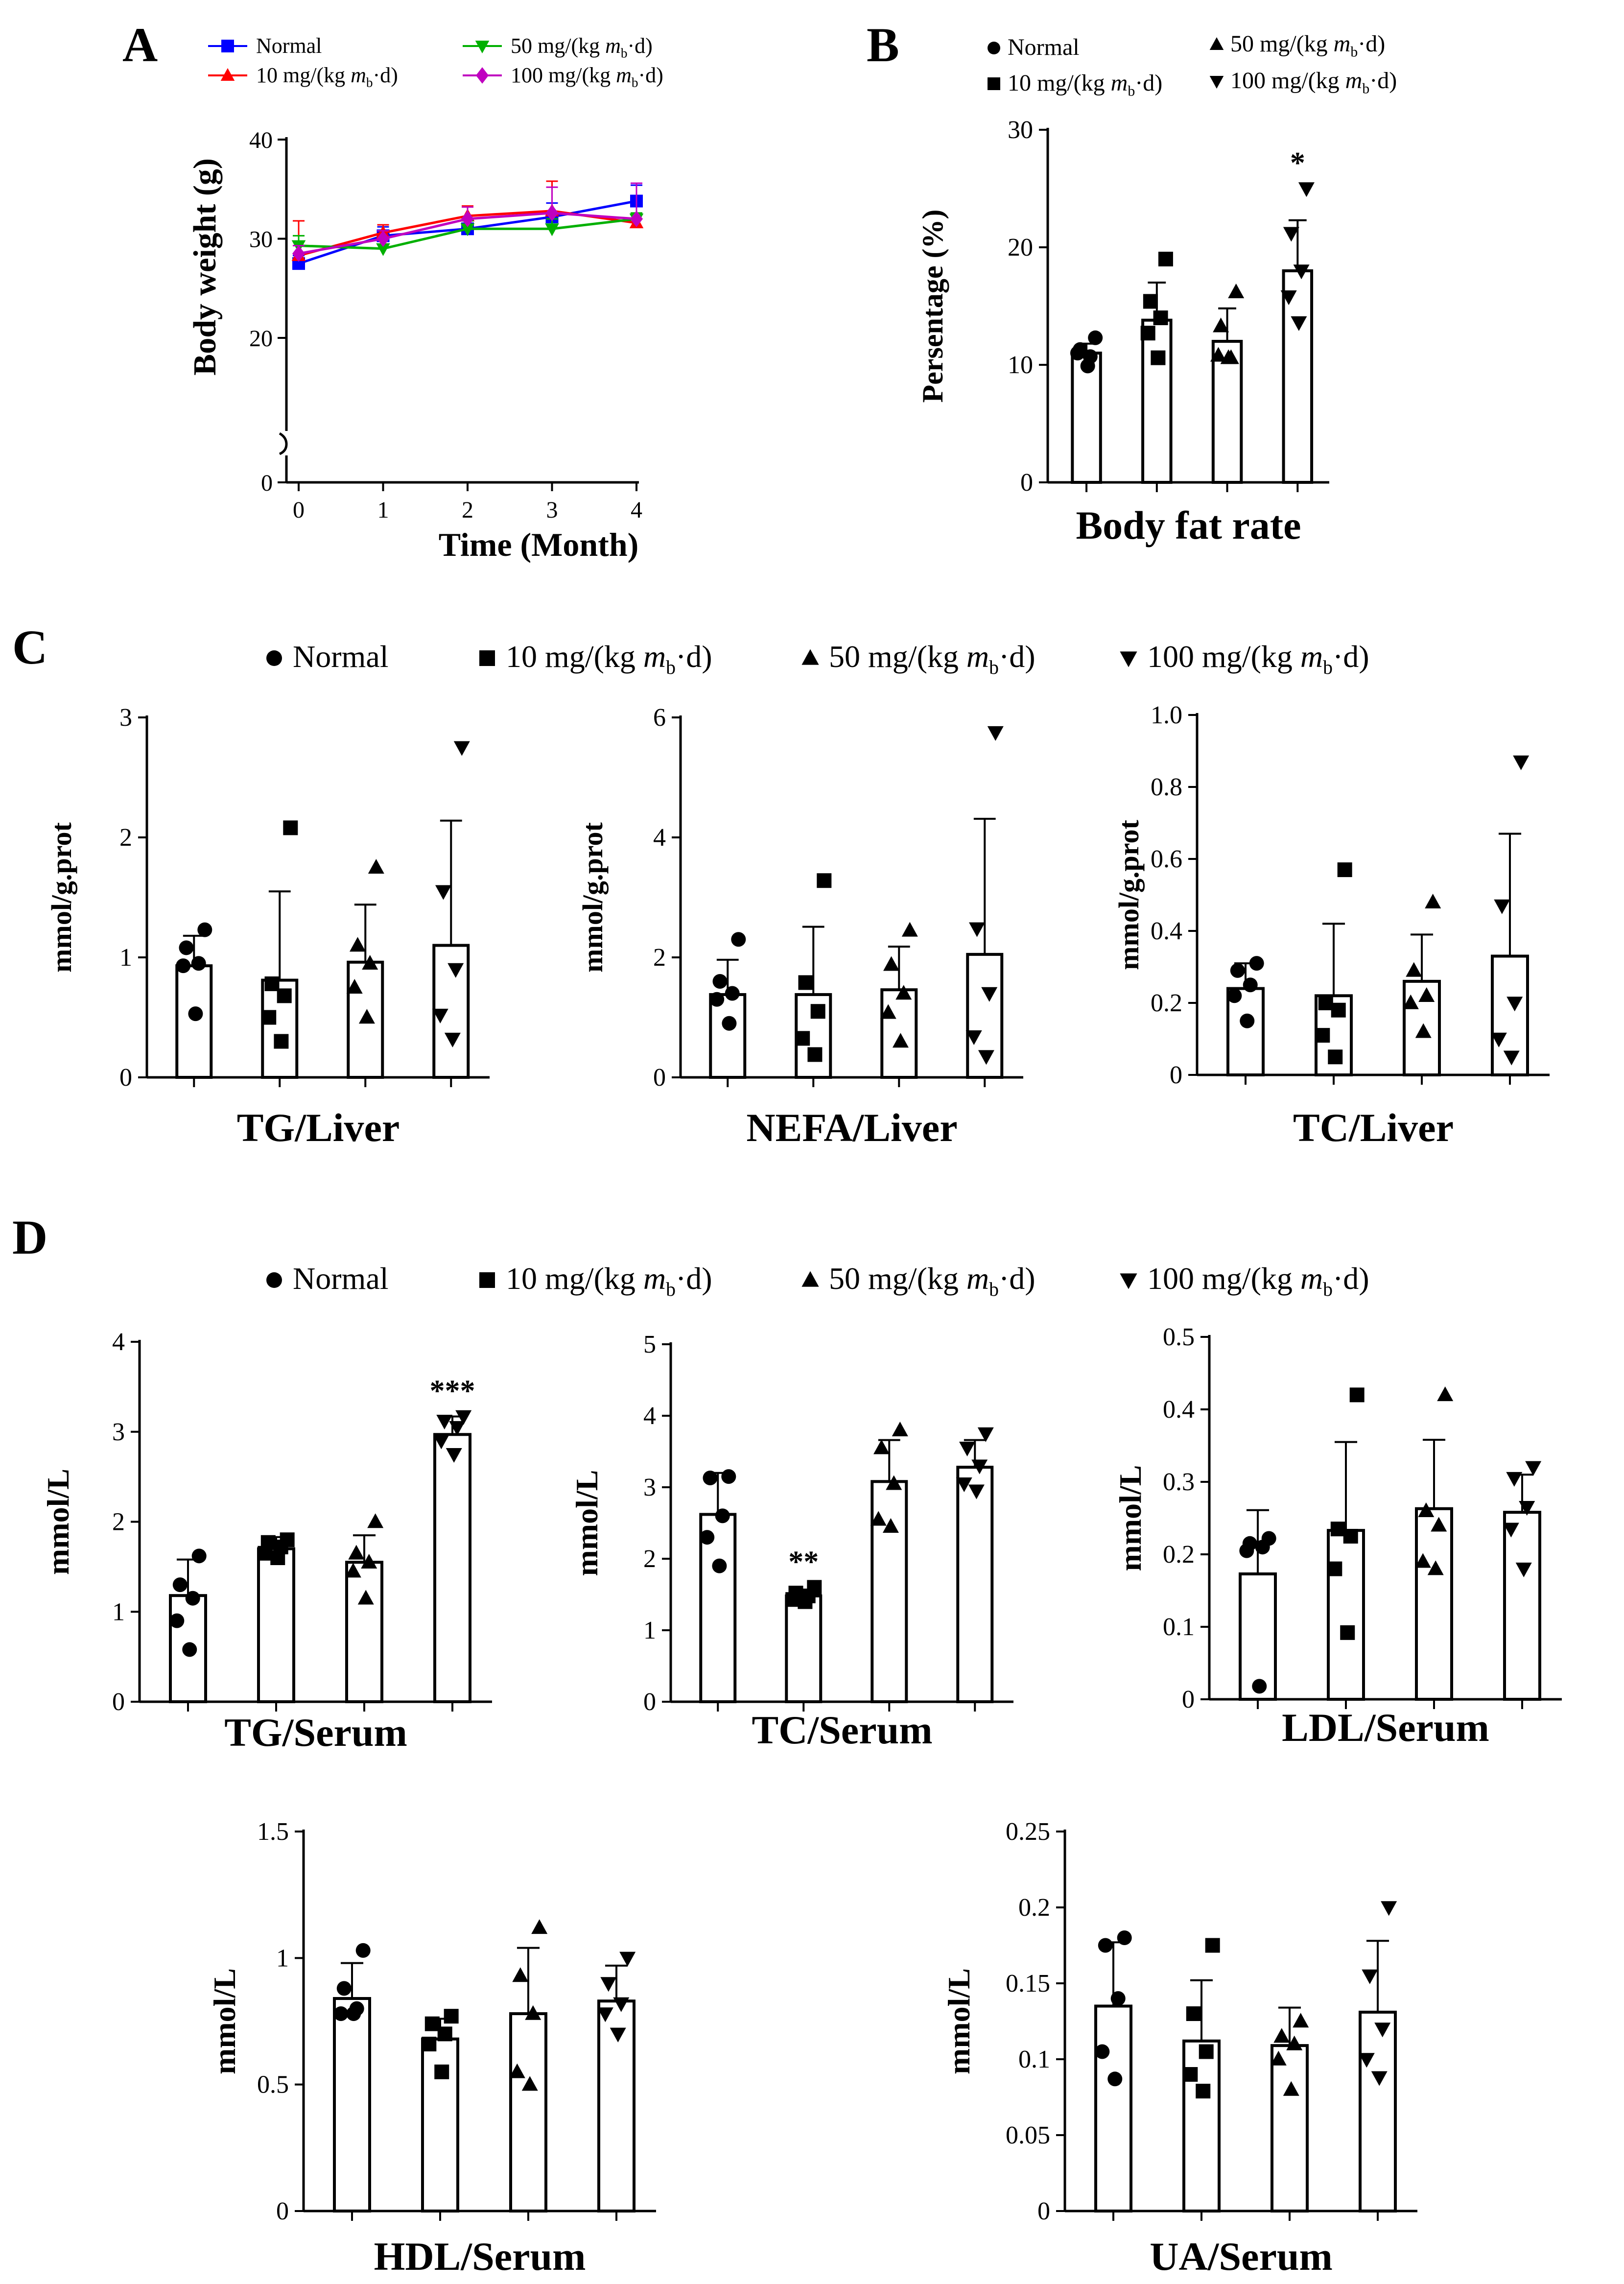 This screenshot has width=1624, height=2284. I want to click on y-tick-label: 0.15, so click(1028, 1984).